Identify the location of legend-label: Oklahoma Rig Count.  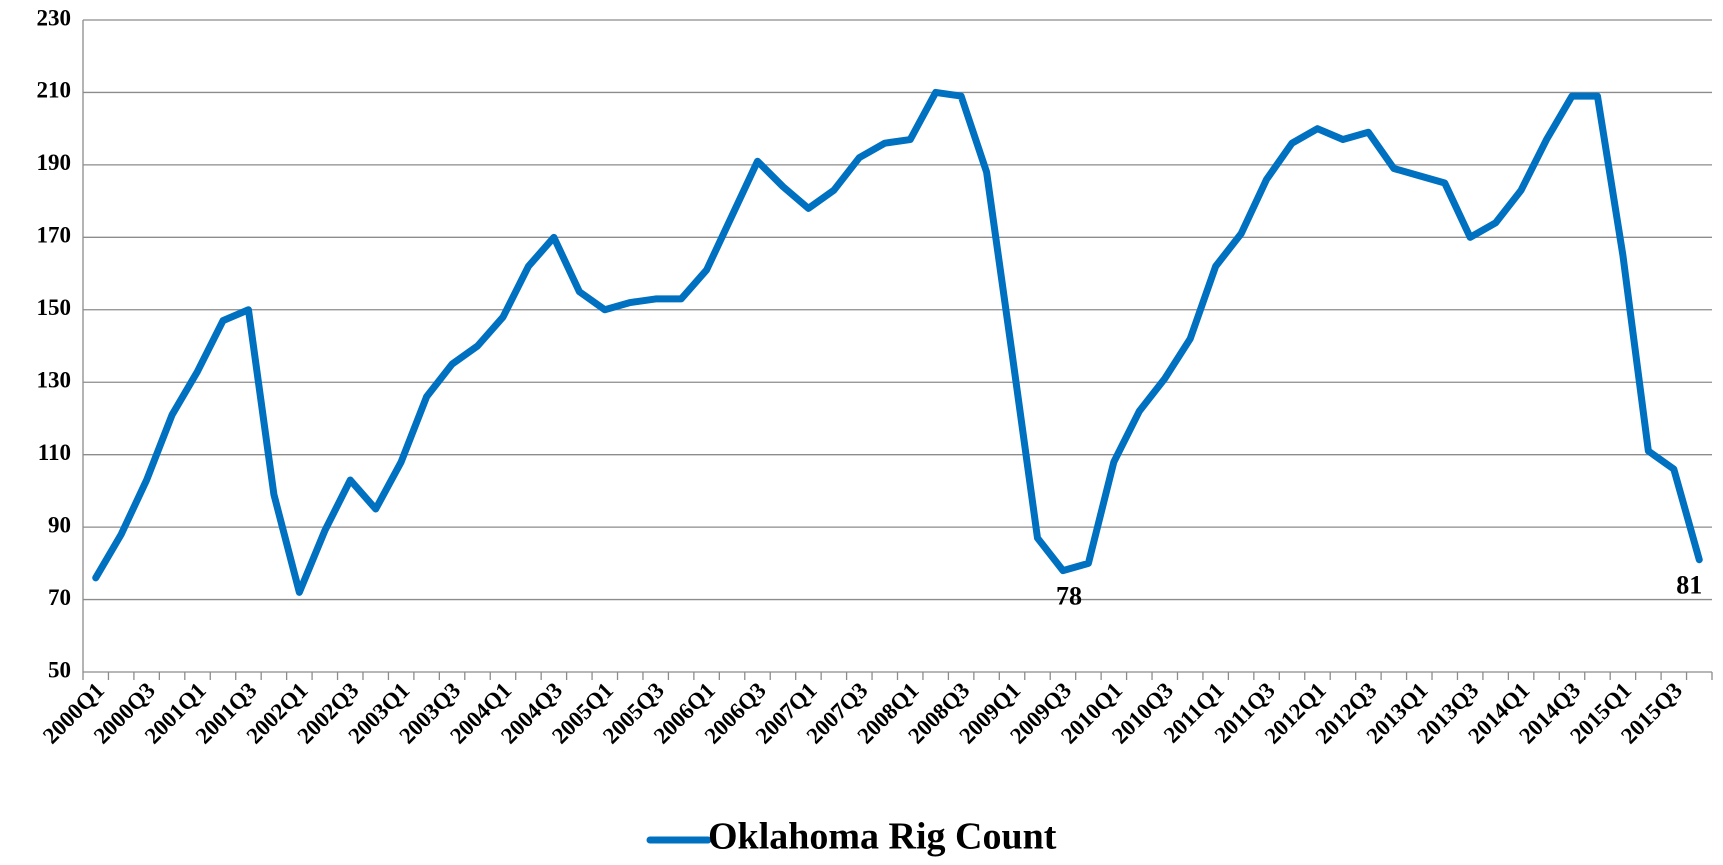
(882, 837).